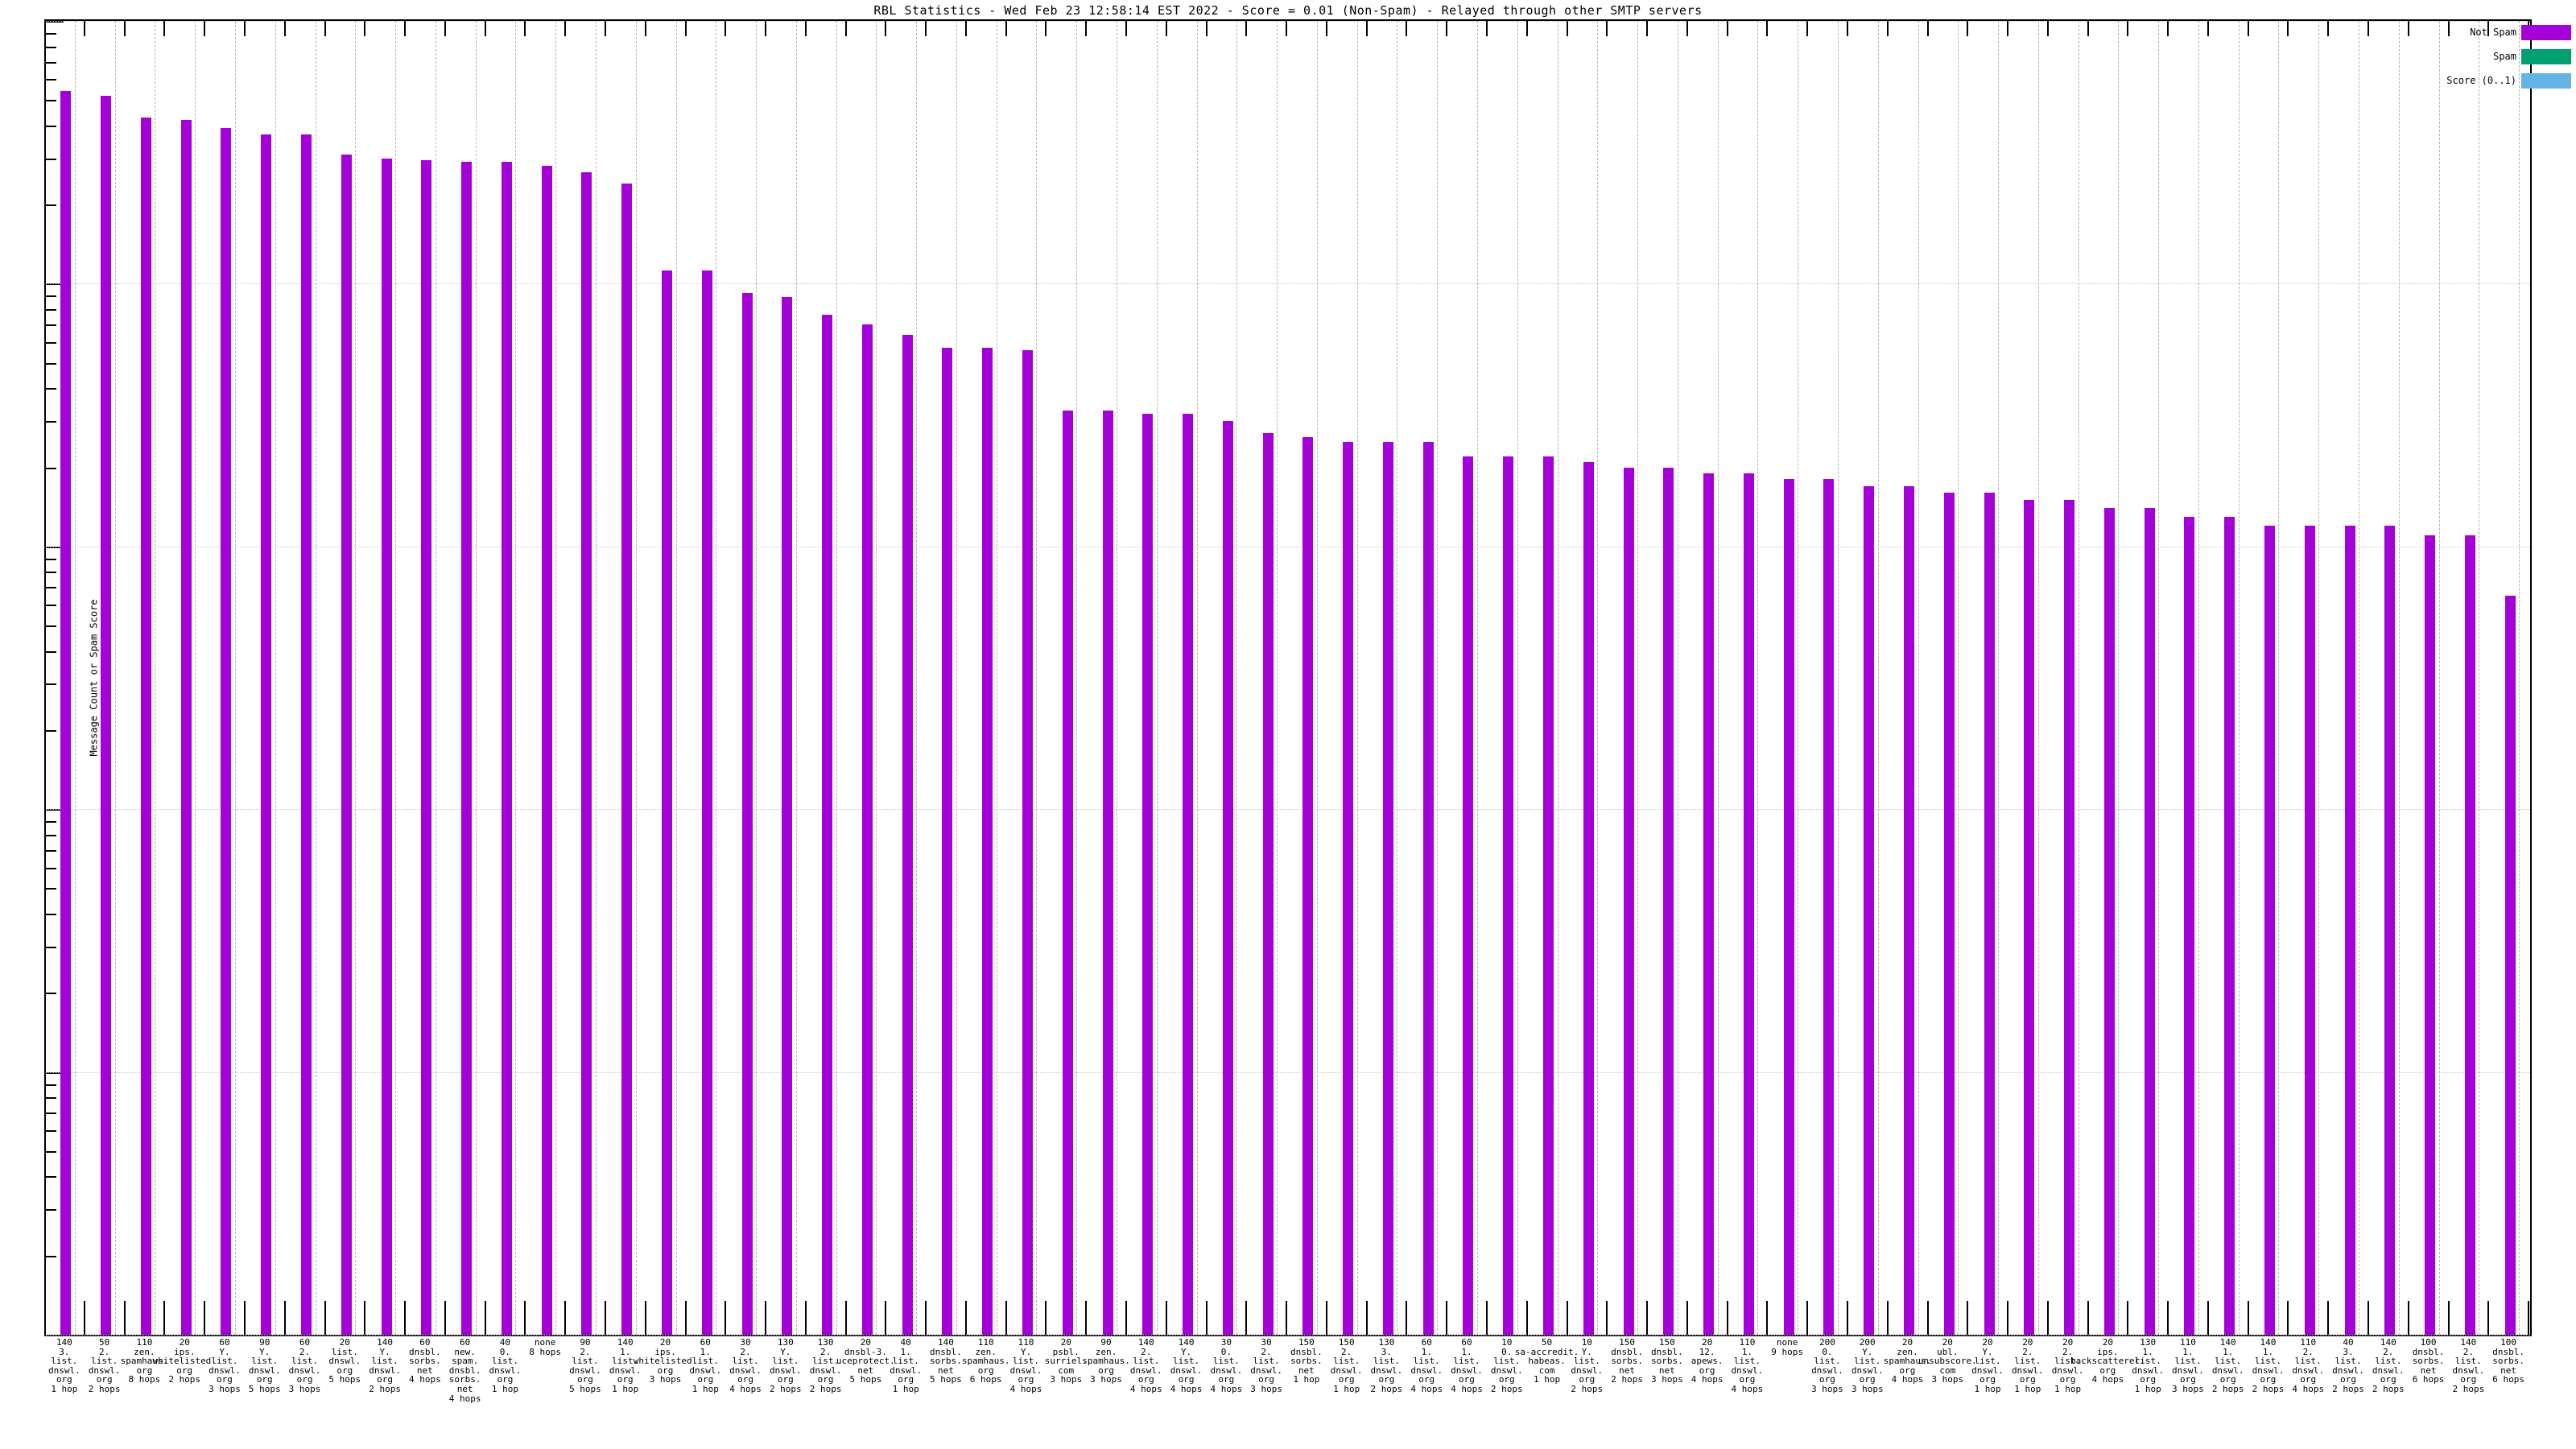 The height and width of the screenshot is (1449, 2576). What do you see at coordinates (1106, 1351) in the screenshot?
I see `x-axis-label-line: zen.` at bounding box center [1106, 1351].